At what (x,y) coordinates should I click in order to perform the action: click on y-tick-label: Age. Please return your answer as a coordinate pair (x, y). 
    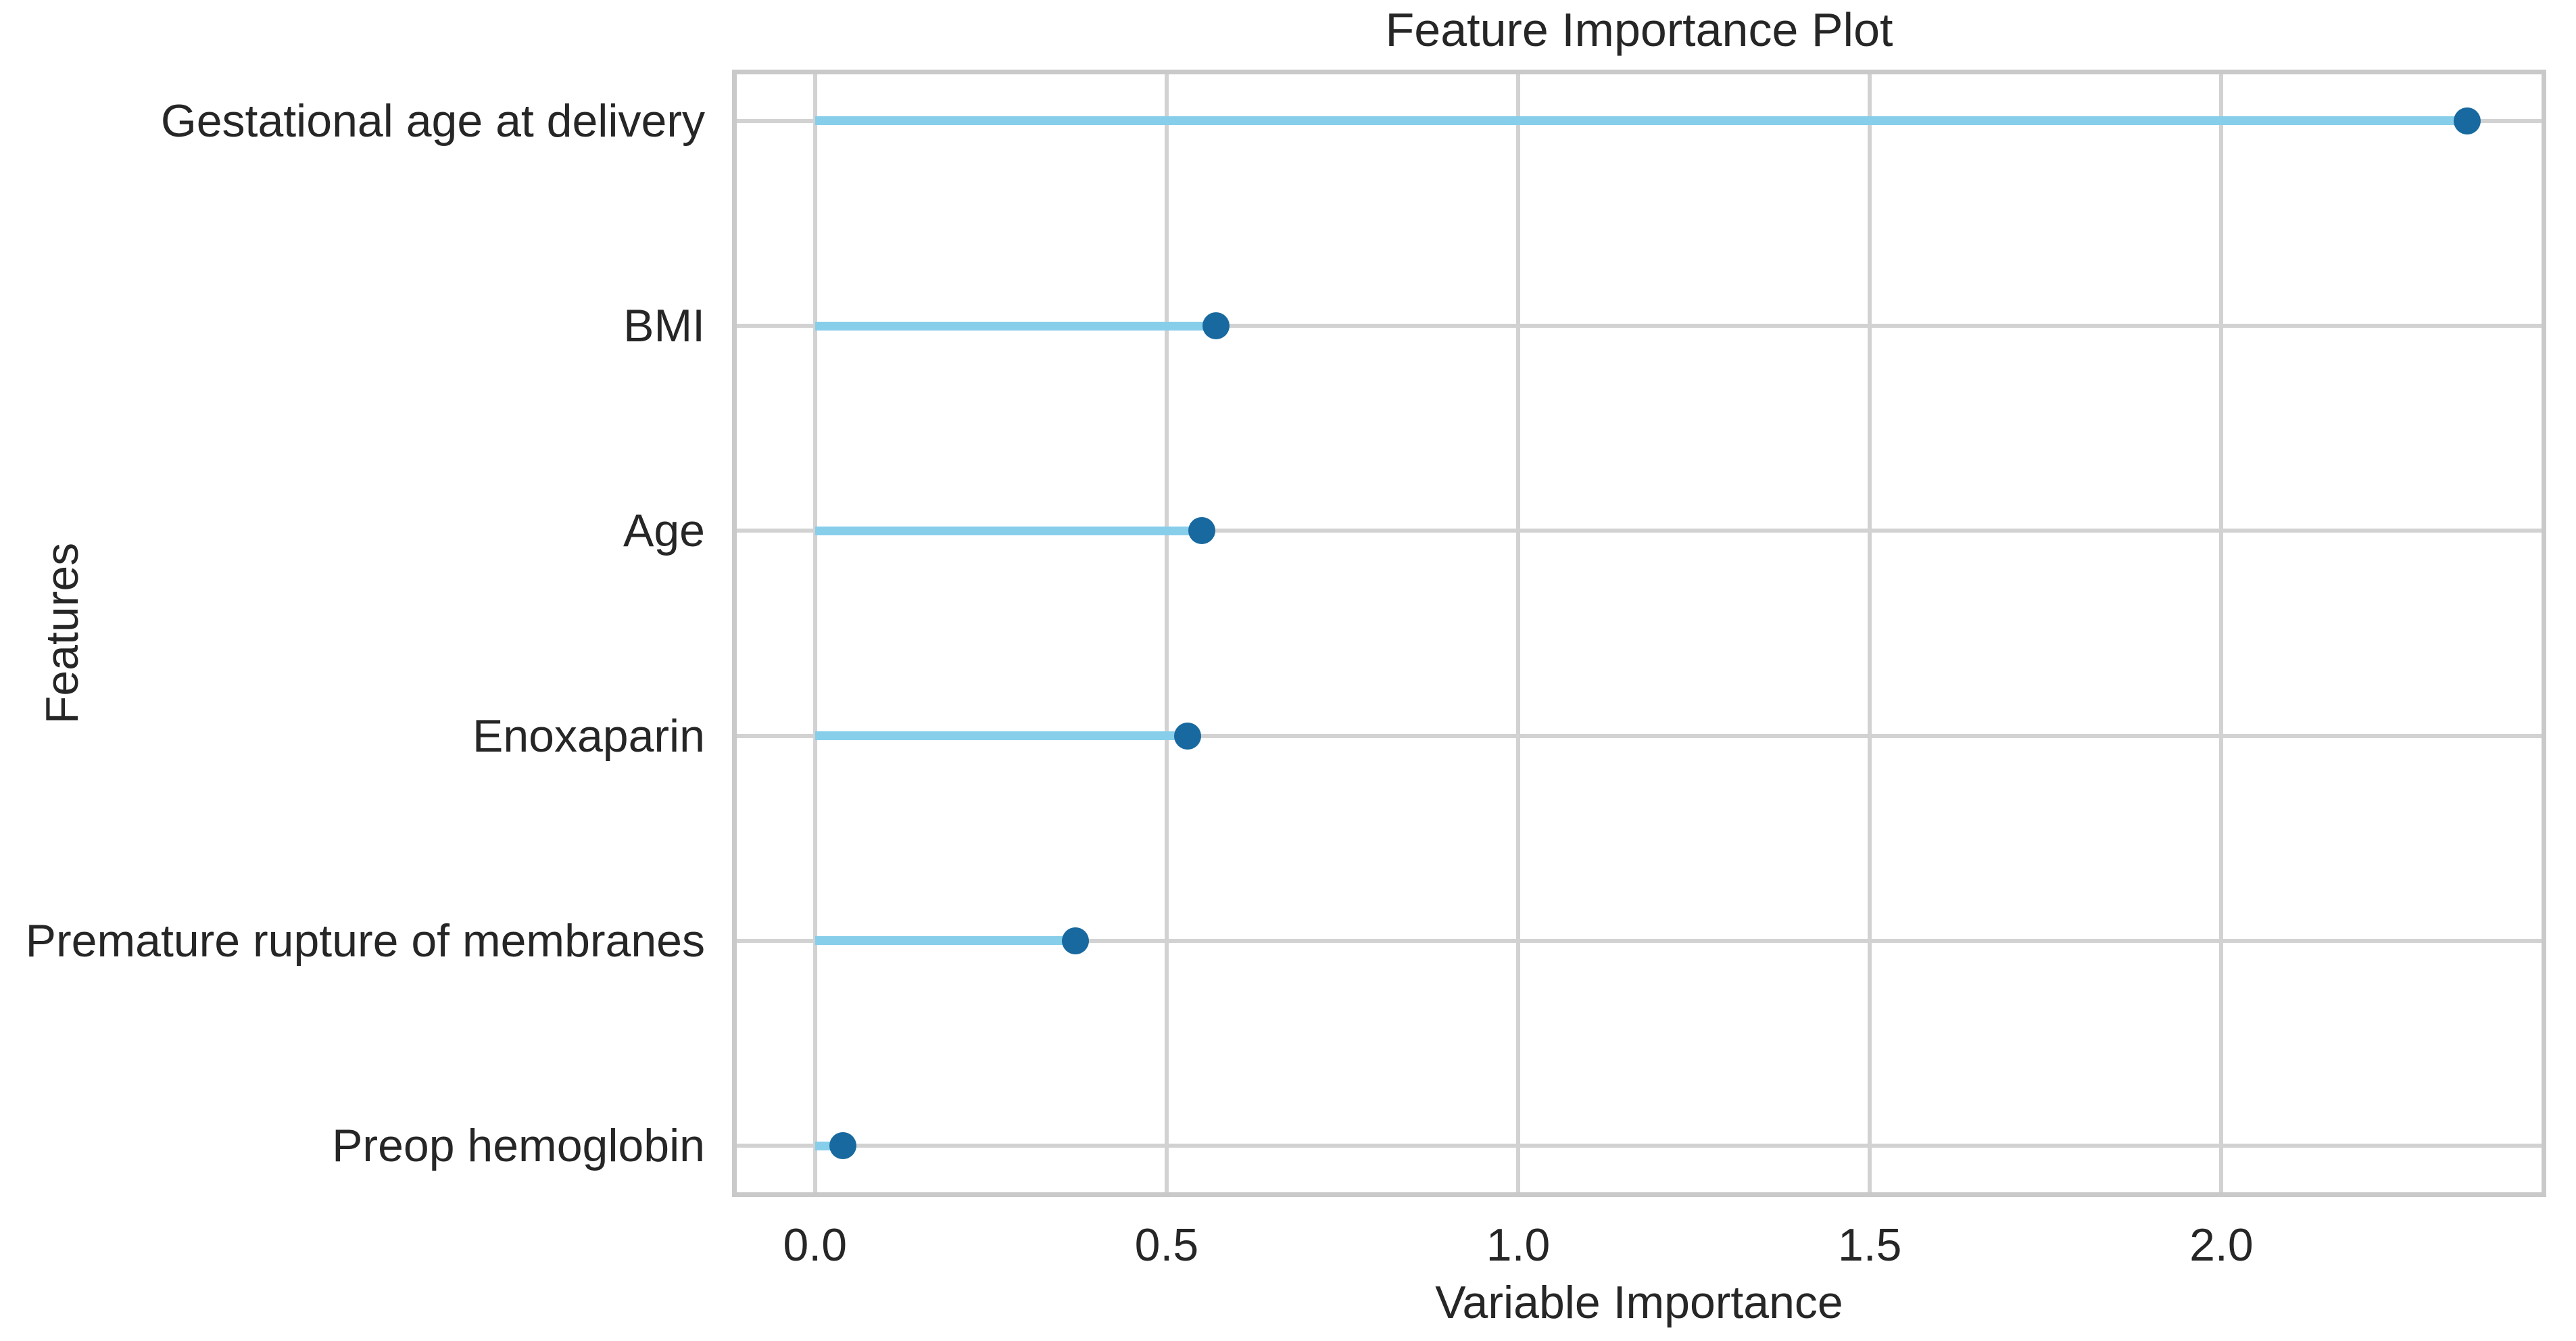
    Looking at the image, I should click on (664, 531).